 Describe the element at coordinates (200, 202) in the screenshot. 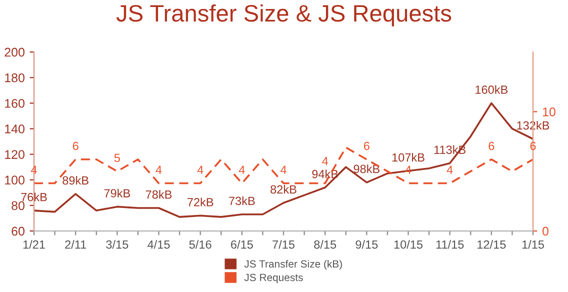

I see `data-label: 72kB` at that location.